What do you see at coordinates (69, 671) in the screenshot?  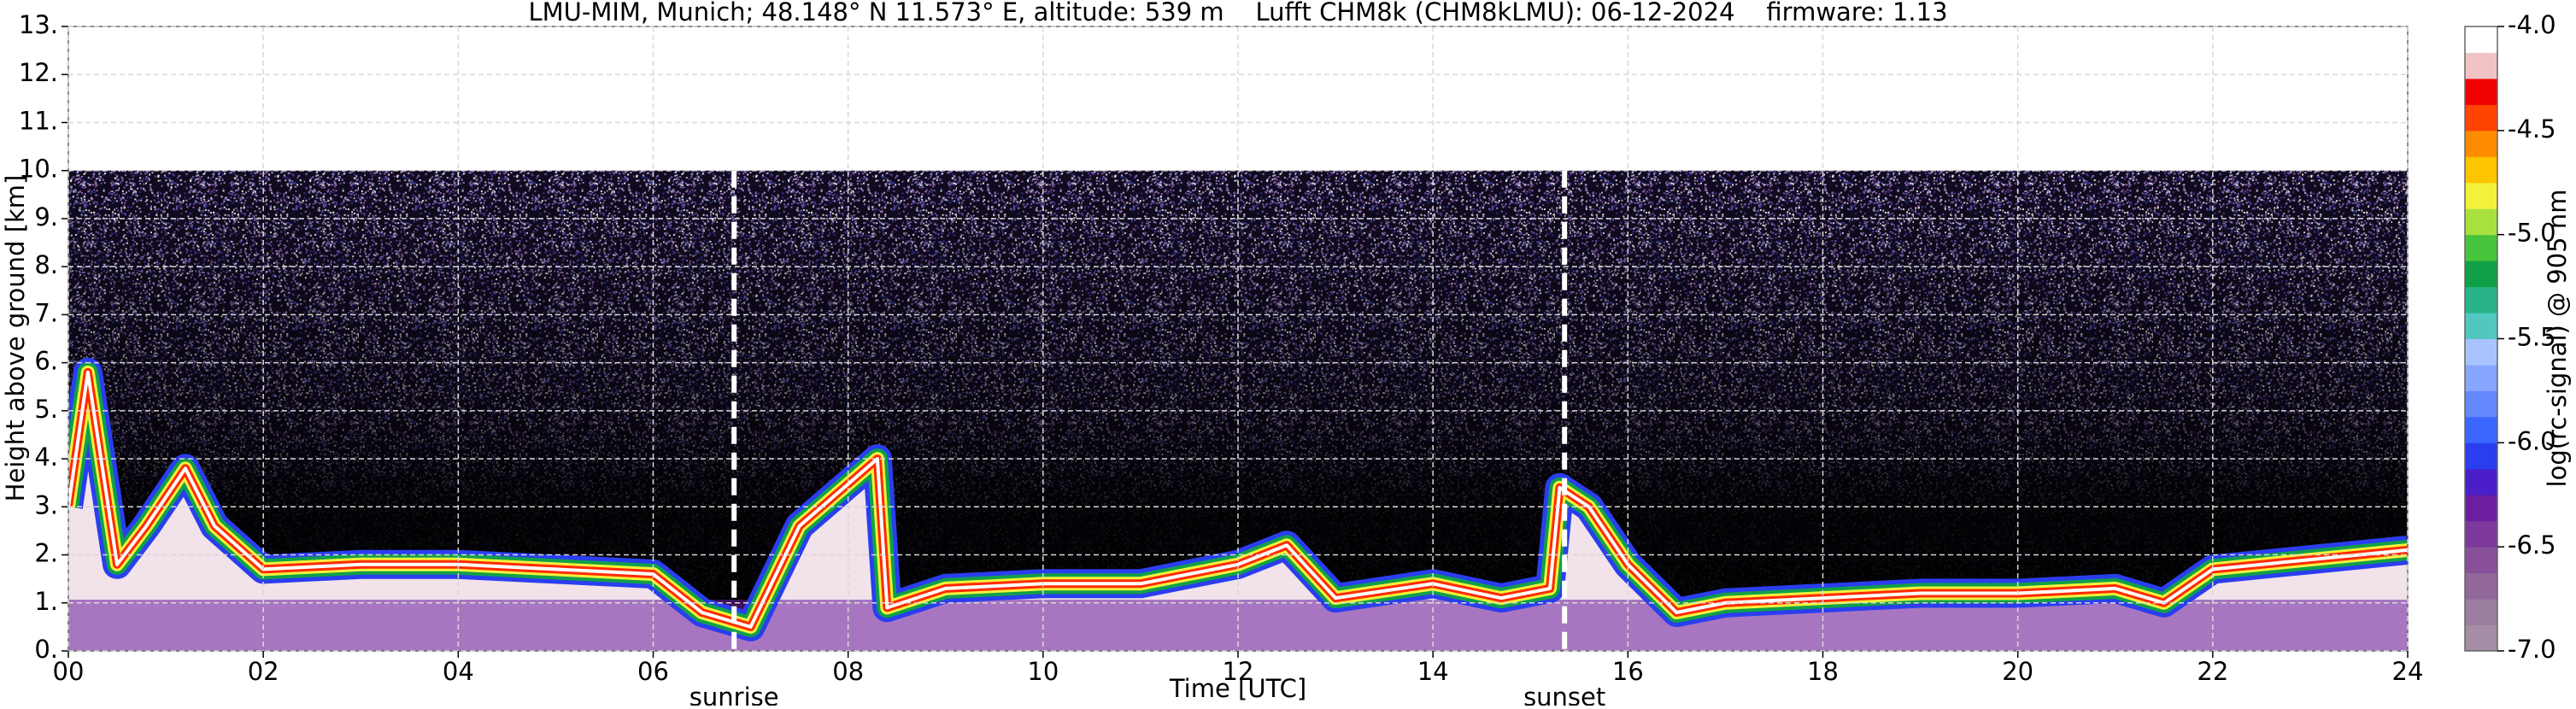 I see `x-tick-label: 00` at bounding box center [69, 671].